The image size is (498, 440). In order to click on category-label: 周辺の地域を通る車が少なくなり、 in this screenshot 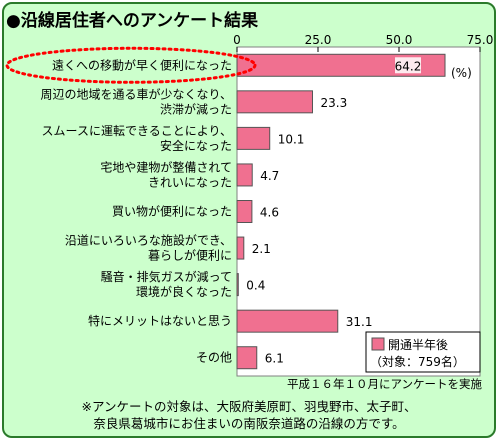, I will do `click(136, 93)`.